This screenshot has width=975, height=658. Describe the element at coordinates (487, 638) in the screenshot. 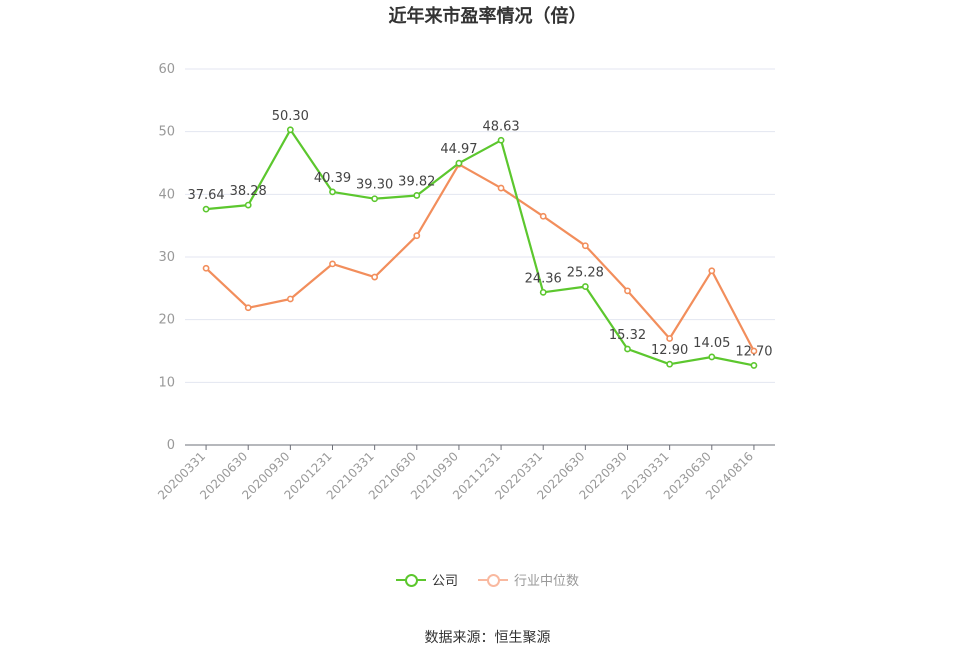

I see `data-source-note: 数据来源：恒生聚源` at that location.